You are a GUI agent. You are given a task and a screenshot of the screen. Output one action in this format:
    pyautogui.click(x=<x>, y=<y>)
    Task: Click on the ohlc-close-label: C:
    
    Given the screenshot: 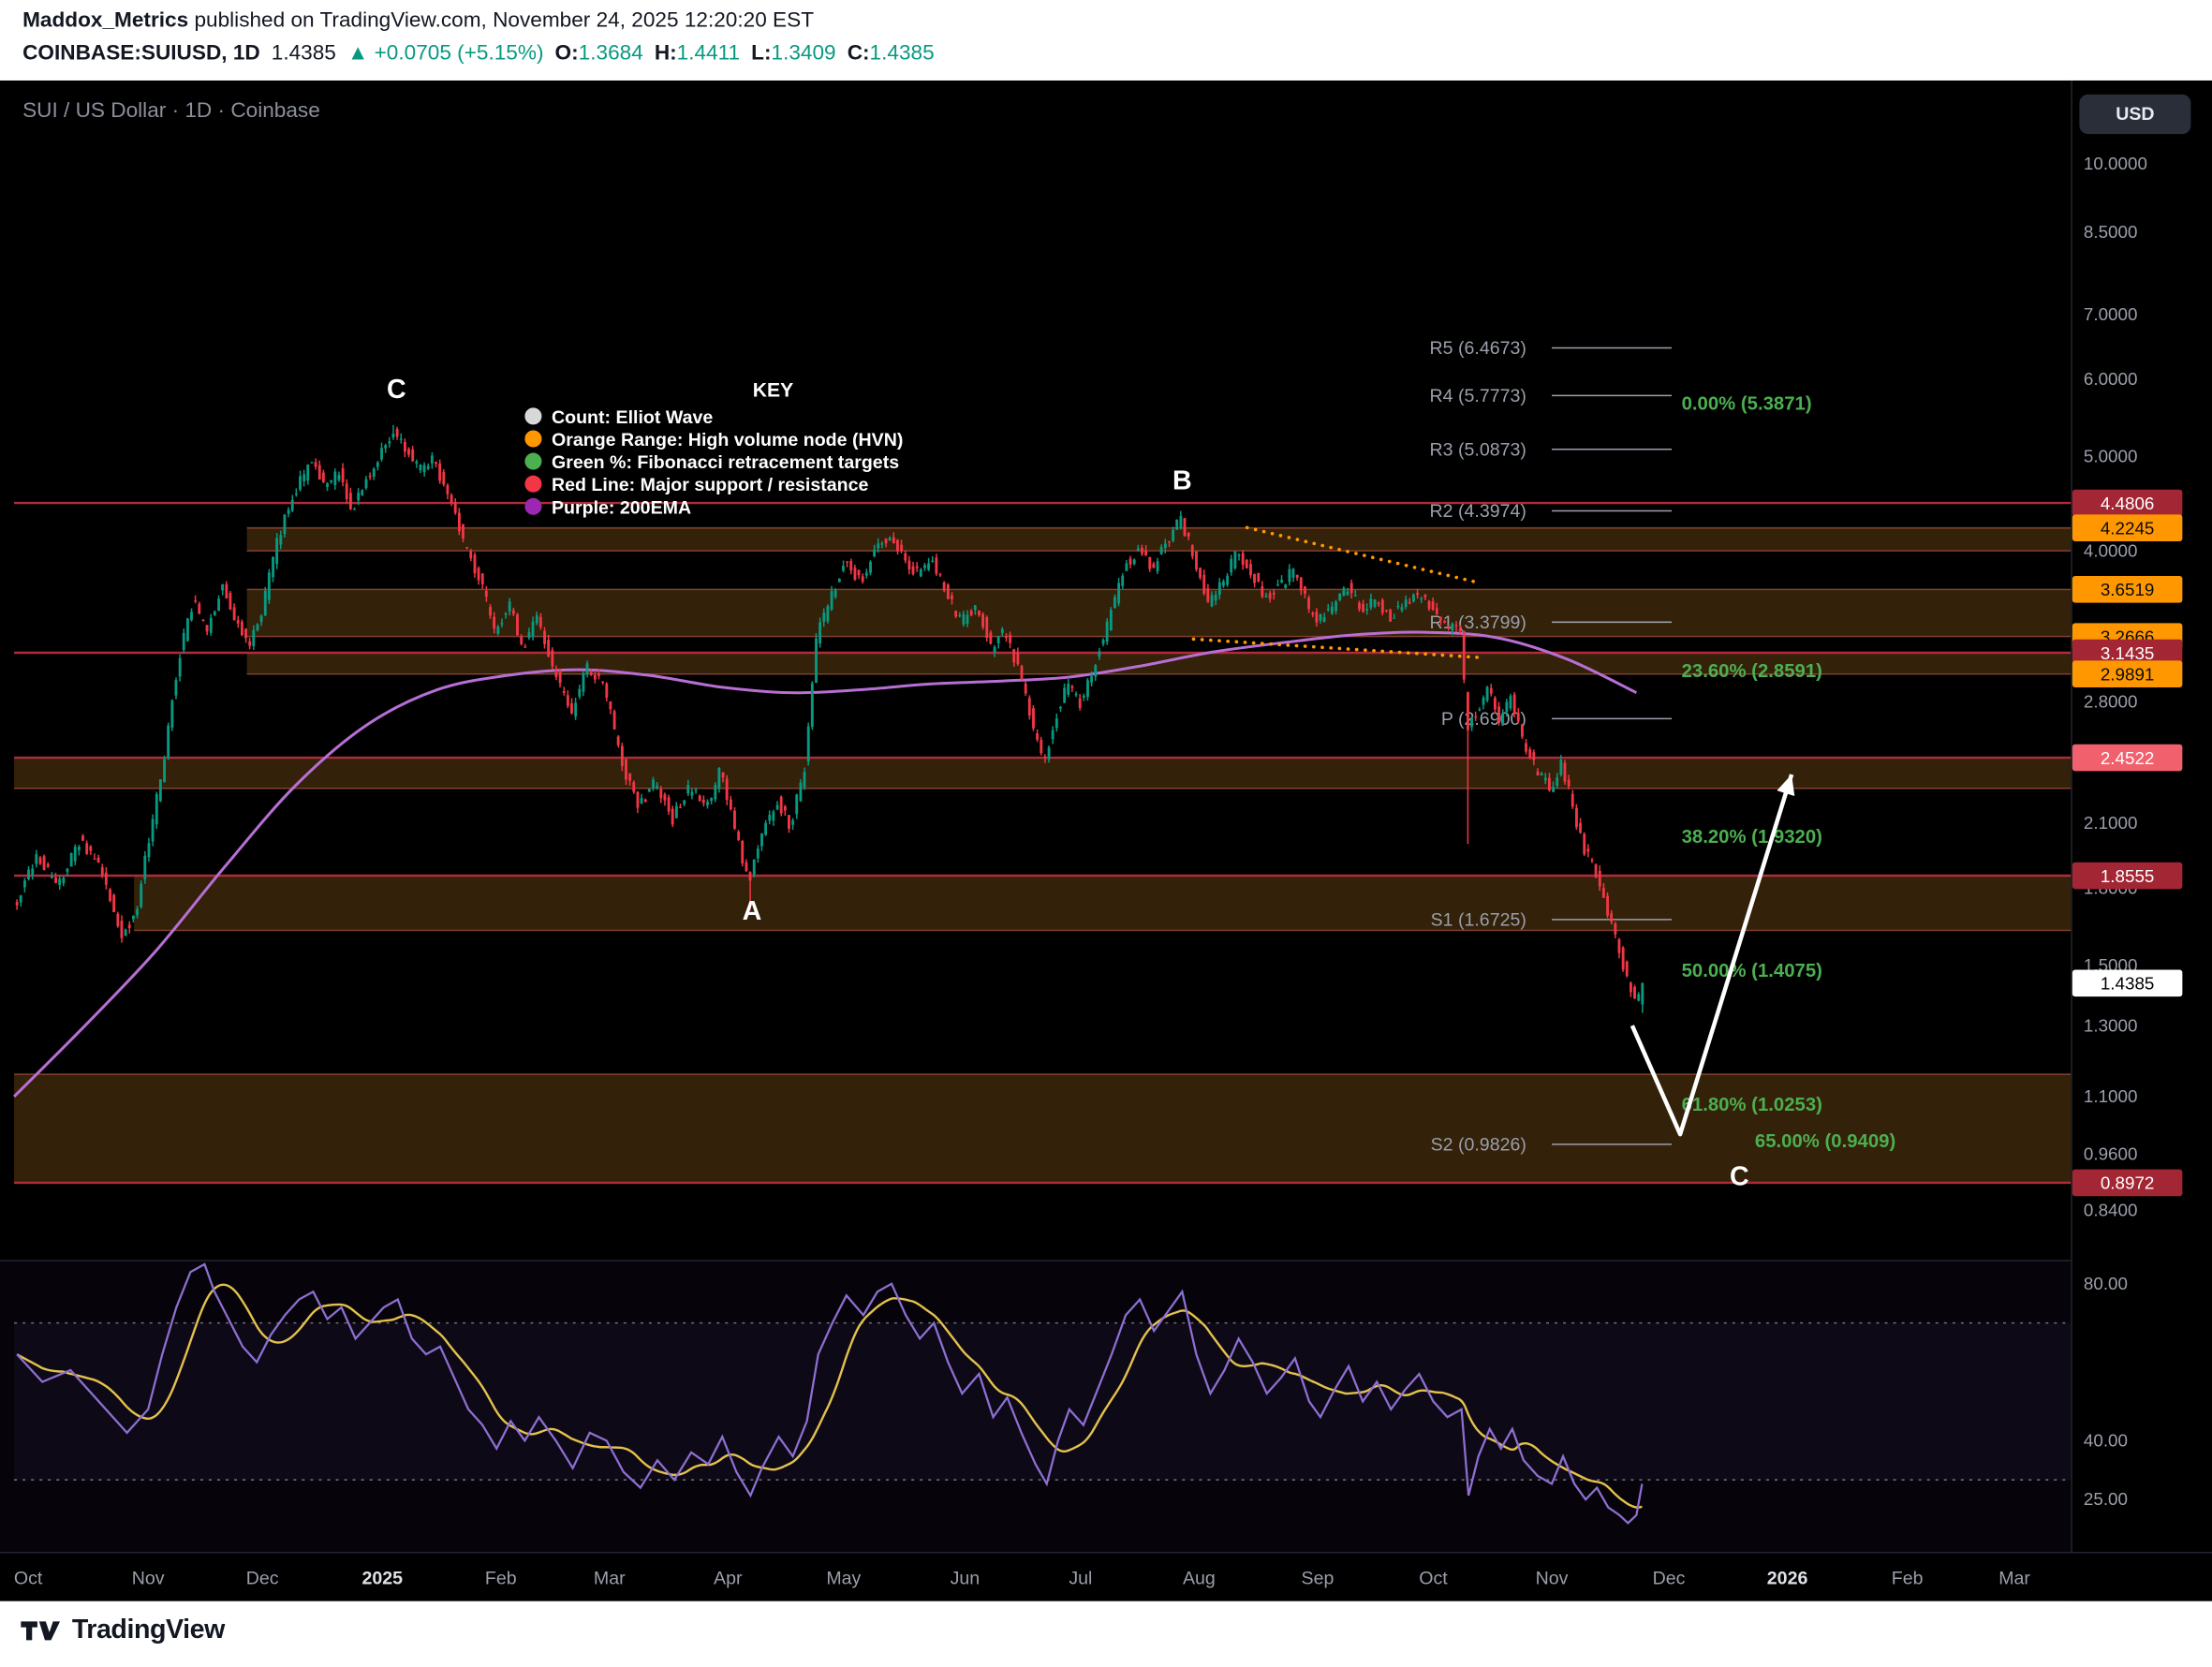 What is the action you would take?
    pyautogui.click(x=858, y=53)
    